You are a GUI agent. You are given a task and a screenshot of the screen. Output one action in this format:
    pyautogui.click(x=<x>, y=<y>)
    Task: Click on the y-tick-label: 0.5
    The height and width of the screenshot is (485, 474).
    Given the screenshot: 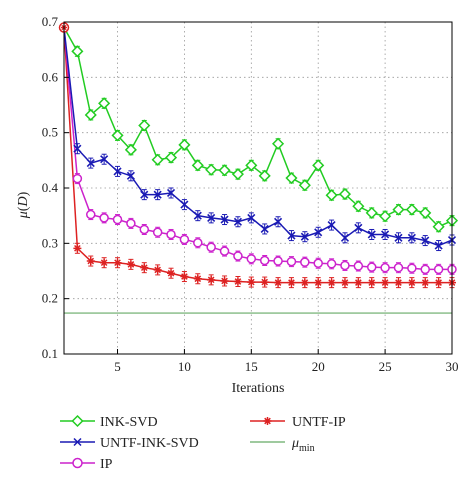 What is the action you would take?
    pyautogui.click(x=50, y=132)
    